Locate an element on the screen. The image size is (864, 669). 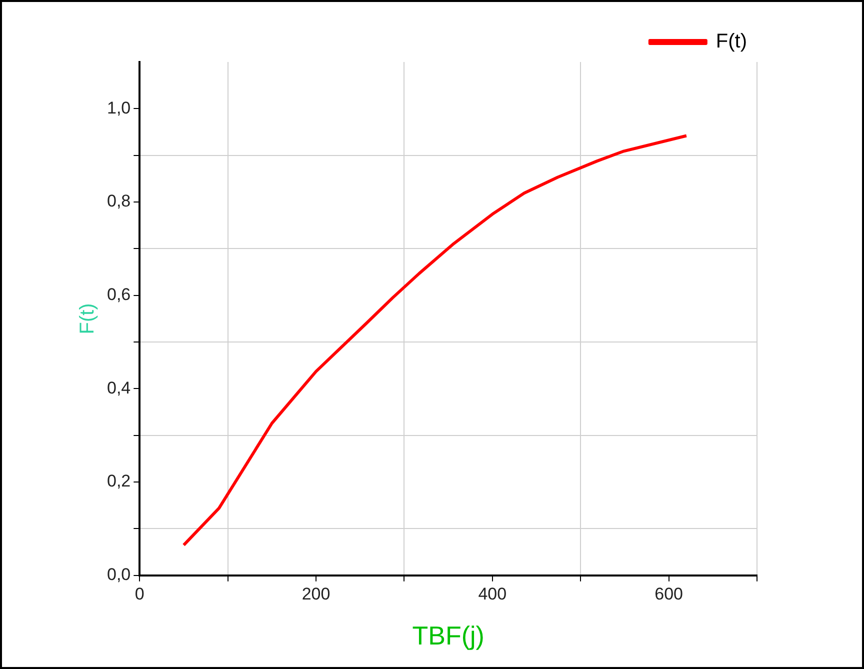
y-tick-label: 0,4 is located at coordinates (118, 388).